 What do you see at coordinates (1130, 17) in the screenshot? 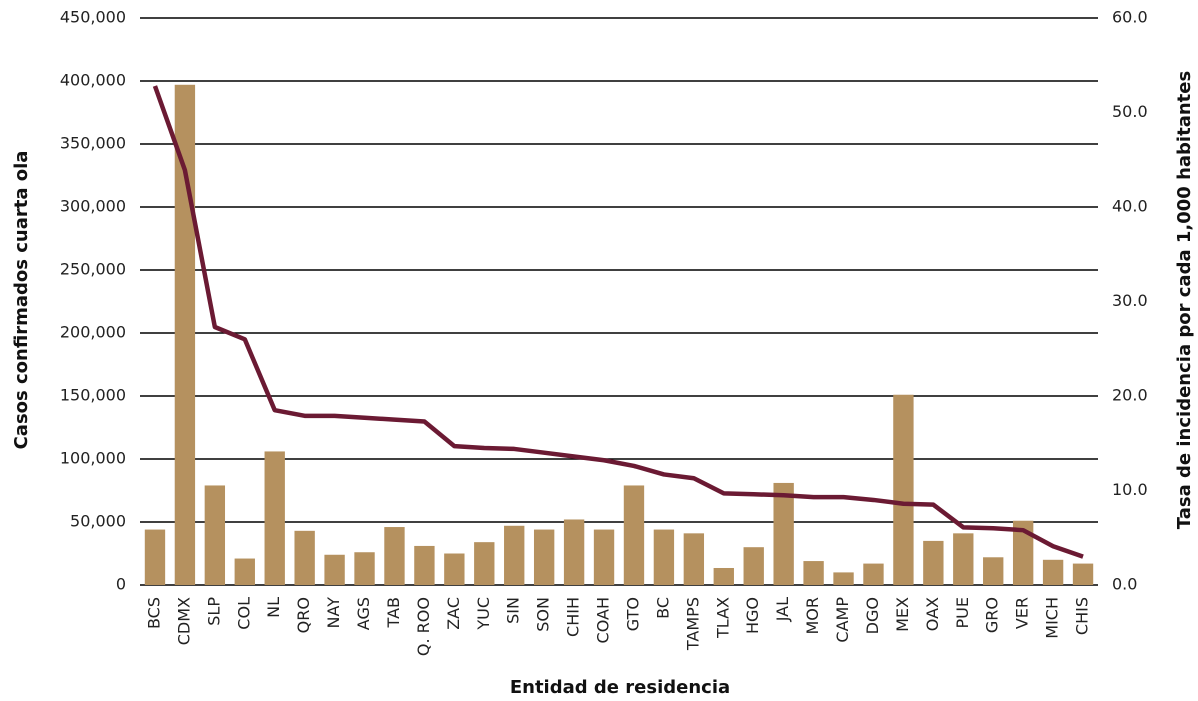
I see `y2-tick-label: 60.0` at bounding box center [1130, 17].